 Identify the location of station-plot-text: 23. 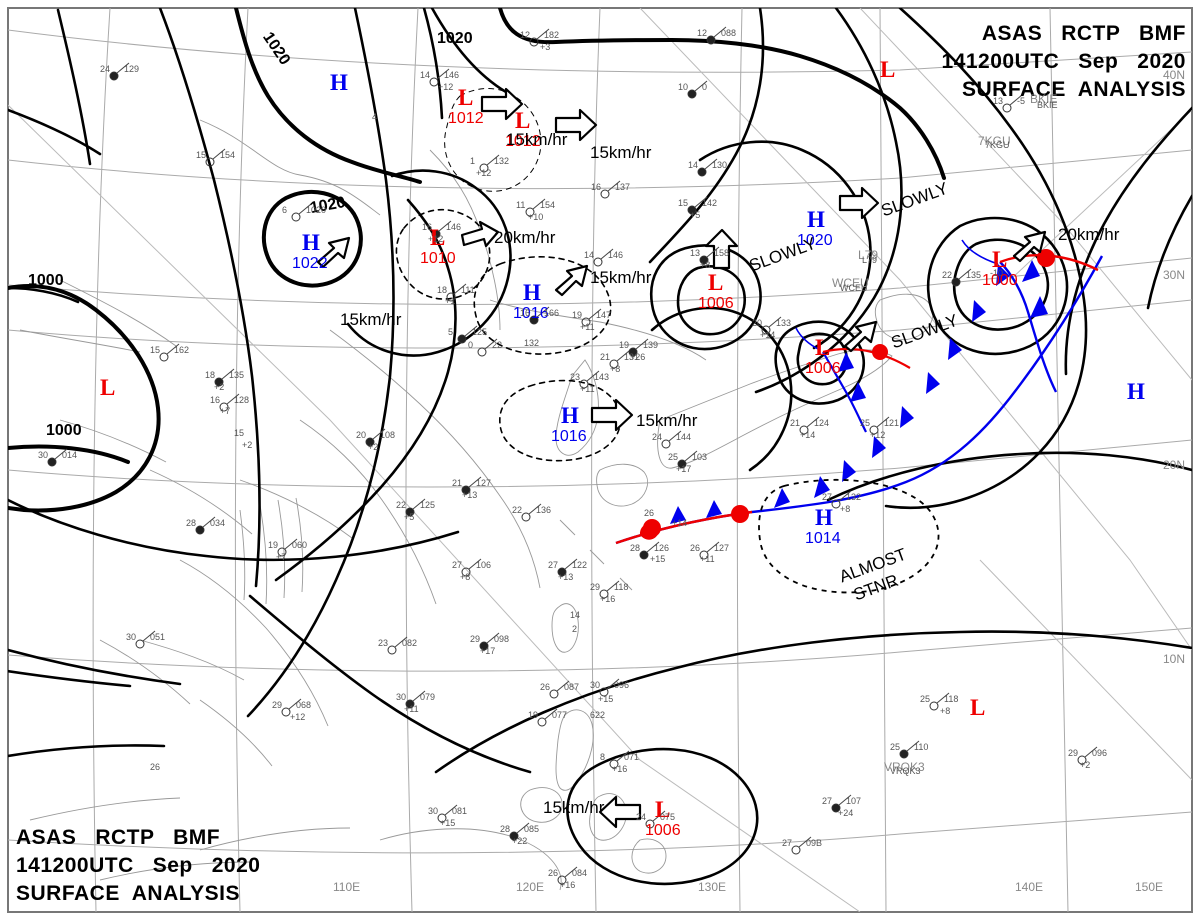
(575, 377).